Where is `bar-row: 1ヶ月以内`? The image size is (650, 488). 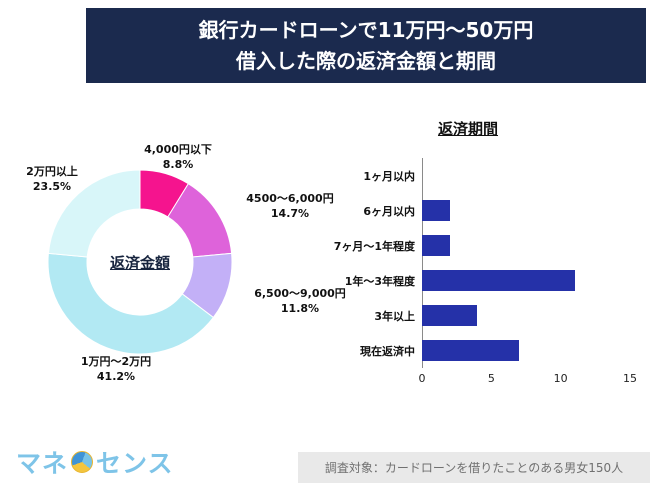
bar-row: 1ヶ月以内 is located at coordinates (480, 175).